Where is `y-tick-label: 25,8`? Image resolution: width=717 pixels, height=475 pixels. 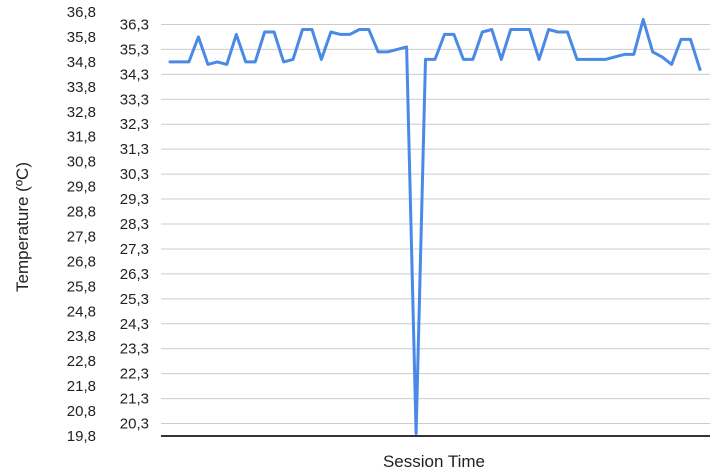
y-tick-label: 25,8 is located at coordinates (81, 286).